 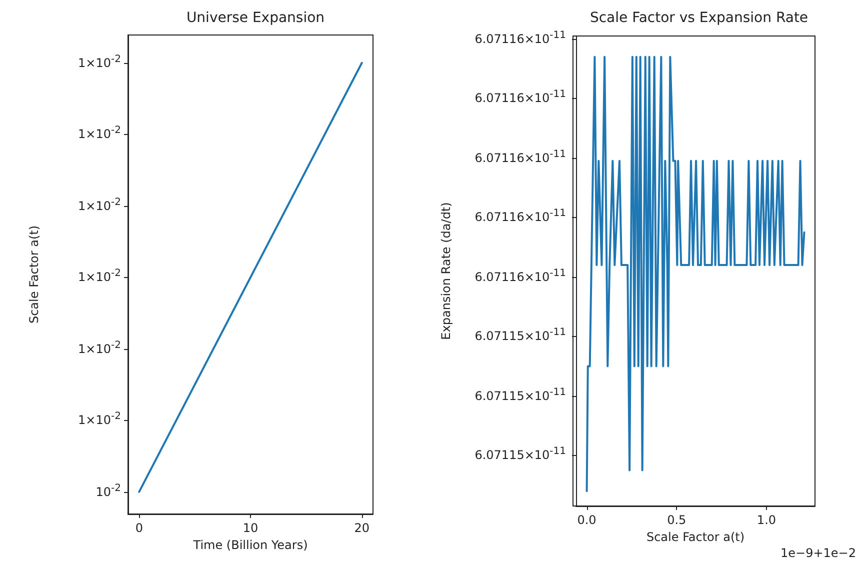 What do you see at coordinates (255, 18) in the screenshot?
I see `chart-title: Universe Expansion` at bounding box center [255, 18].